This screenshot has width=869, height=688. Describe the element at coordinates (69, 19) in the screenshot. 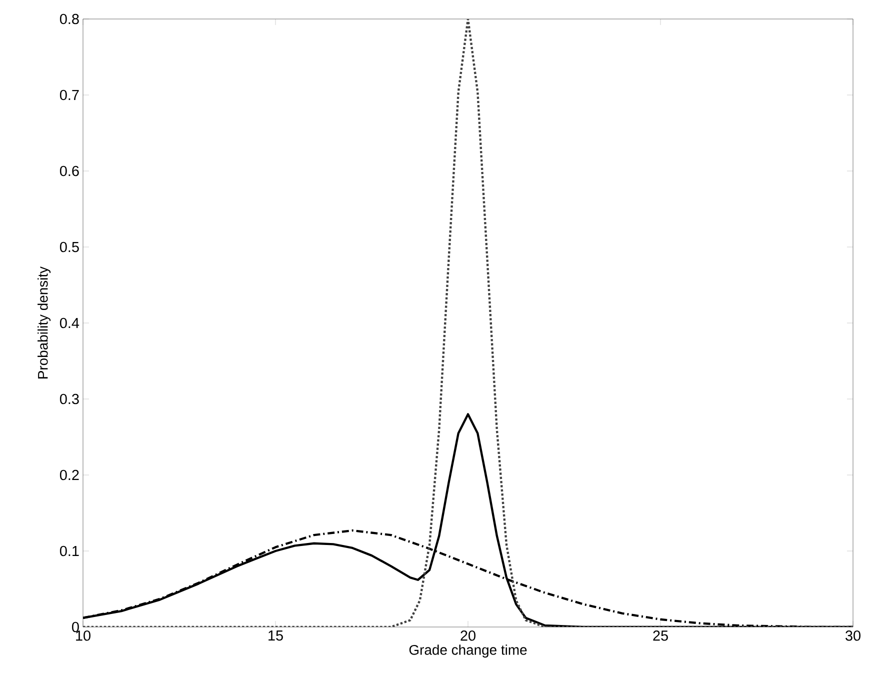

I see `y-tick-label: 0.8` at that location.